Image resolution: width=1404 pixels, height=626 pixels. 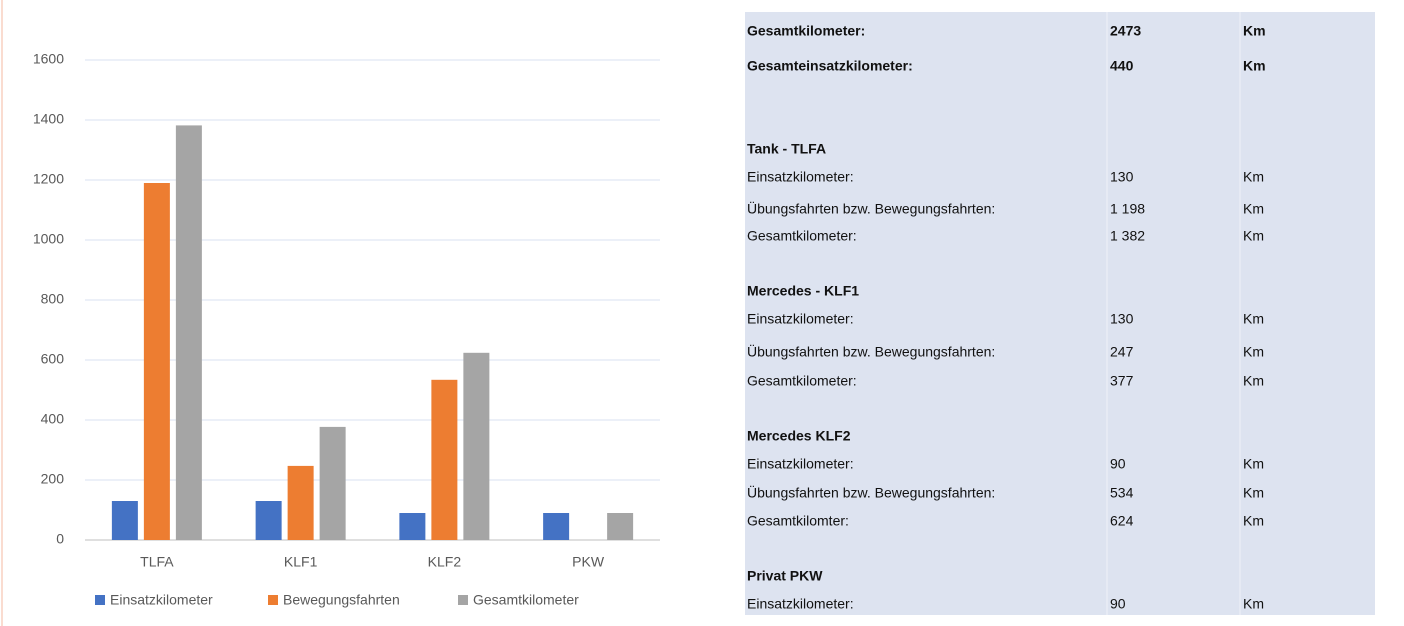 I want to click on y-tick-label: 1400, so click(x=48, y=119).